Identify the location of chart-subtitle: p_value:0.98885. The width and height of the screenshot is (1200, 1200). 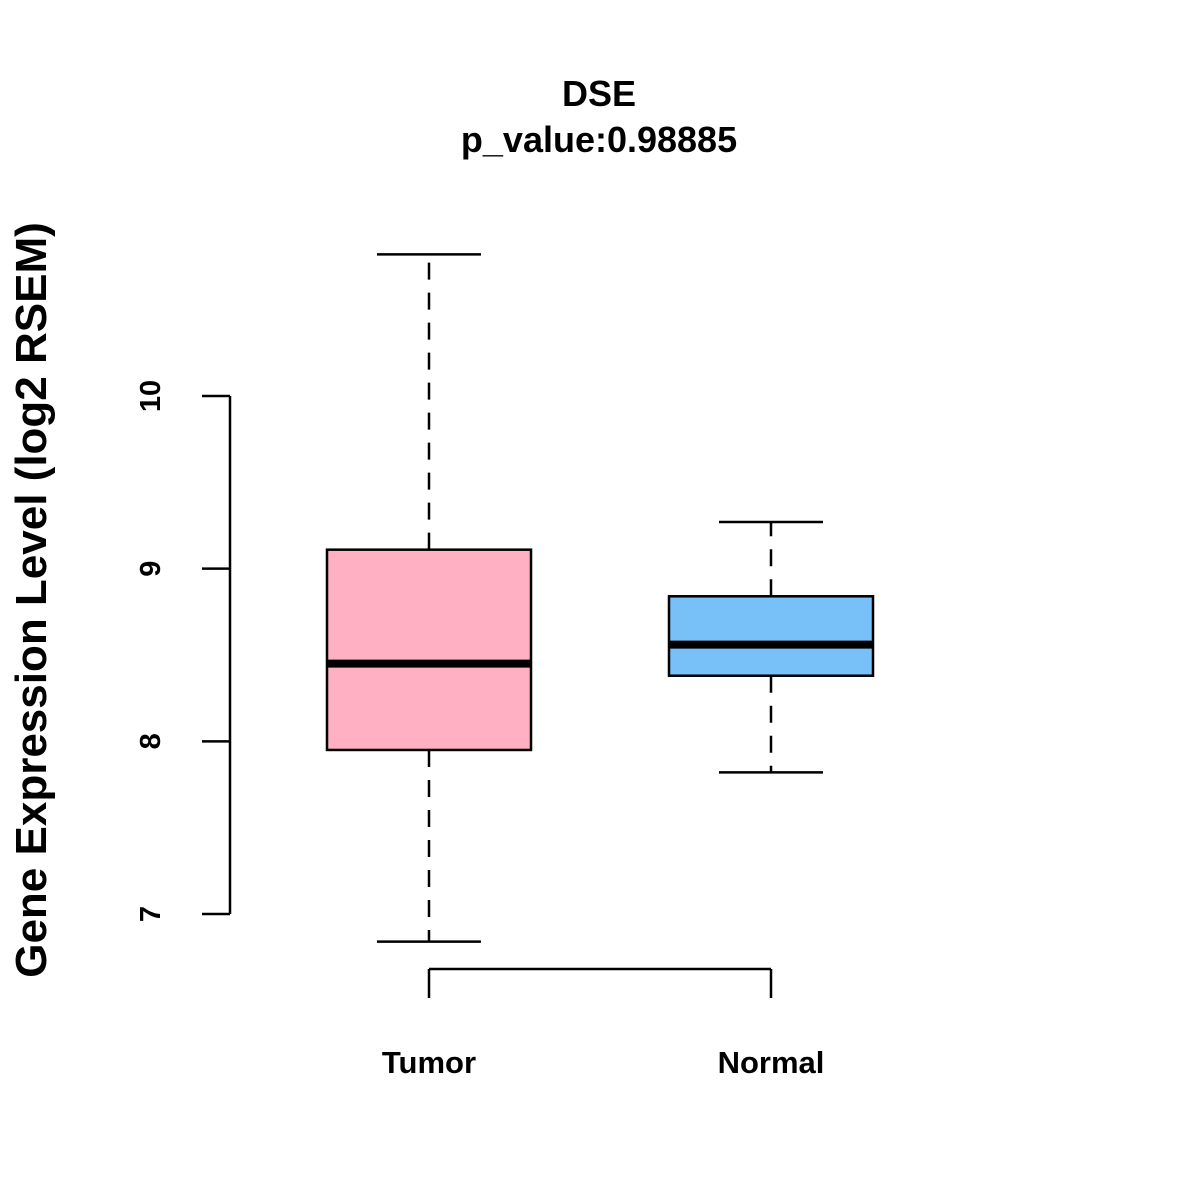
(599, 139).